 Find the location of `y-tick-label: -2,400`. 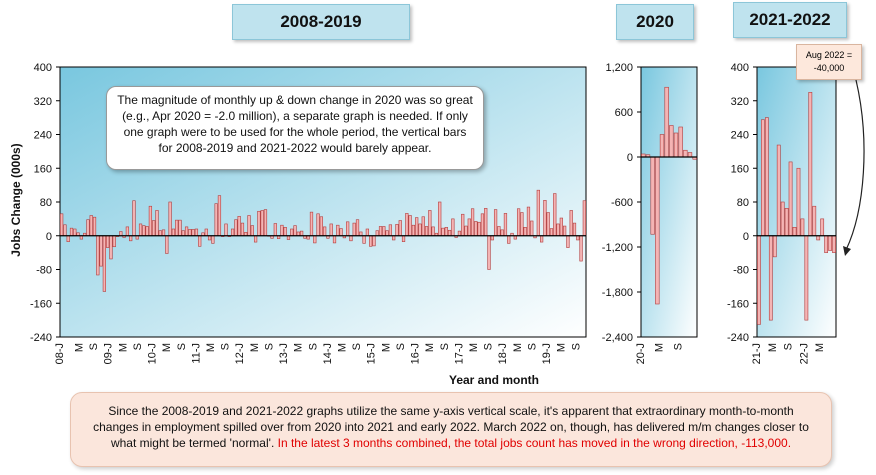

y-tick-label: -2,400 is located at coordinates (617, 338).